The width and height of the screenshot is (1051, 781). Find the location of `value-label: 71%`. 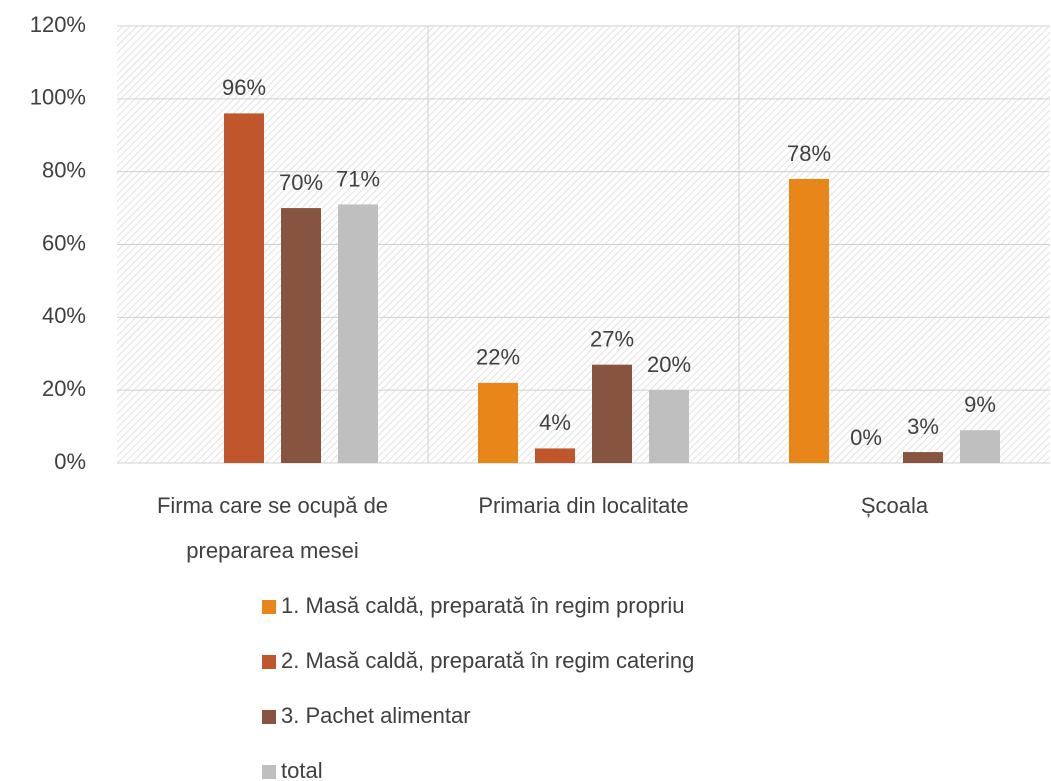

value-label: 71% is located at coordinates (358, 178).